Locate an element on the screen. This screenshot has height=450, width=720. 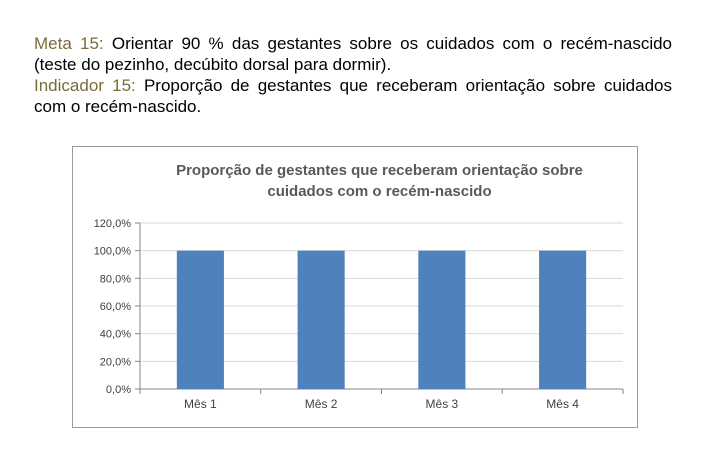
y-tick-label: 120,0% is located at coordinates (113, 224).